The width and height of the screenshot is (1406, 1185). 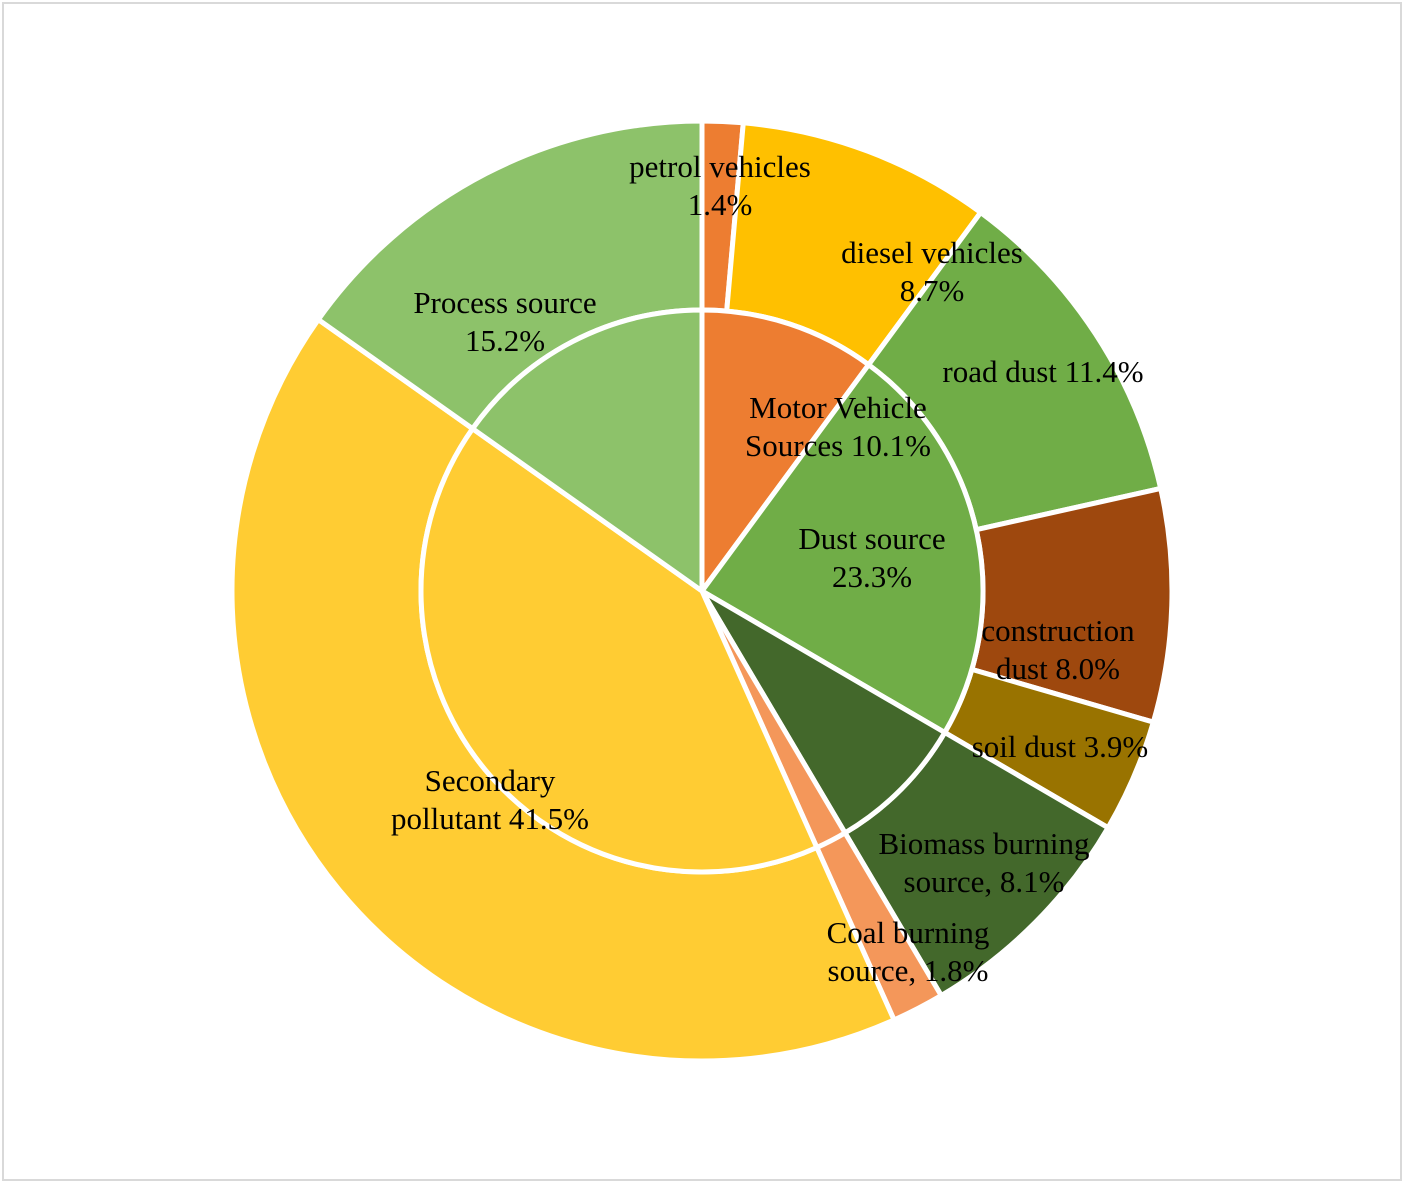 What do you see at coordinates (984, 881) in the screenshot?
I see `outer-label-line: source, 8.1%` at bounding box center [984, 881].